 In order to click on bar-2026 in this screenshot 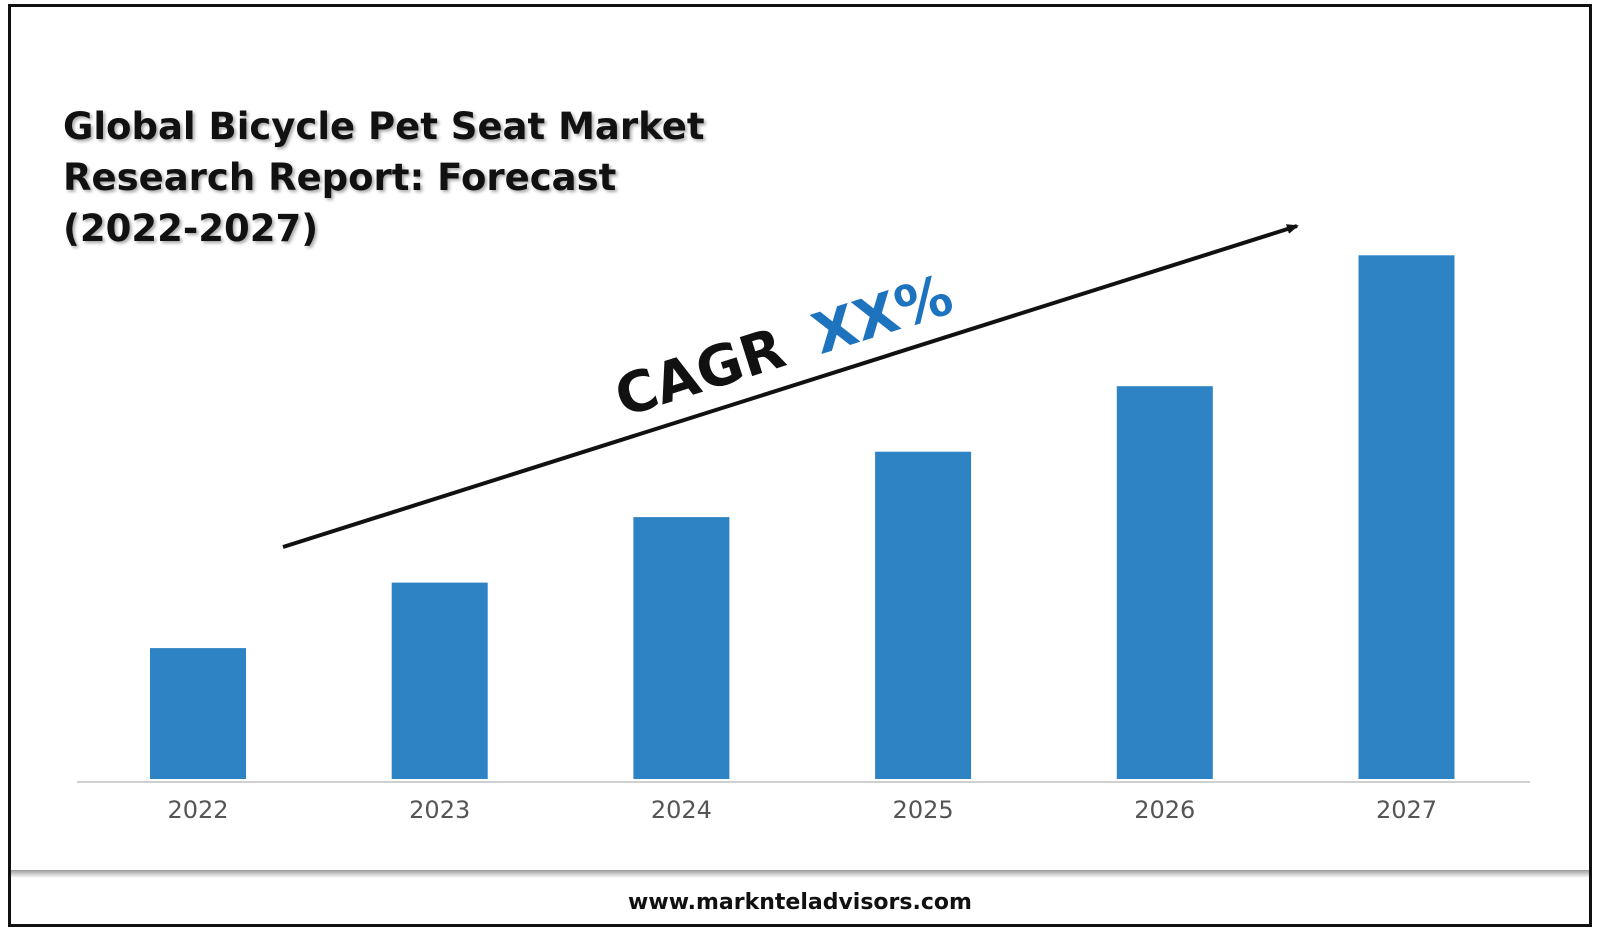, I will do `click(1164, 582)`.